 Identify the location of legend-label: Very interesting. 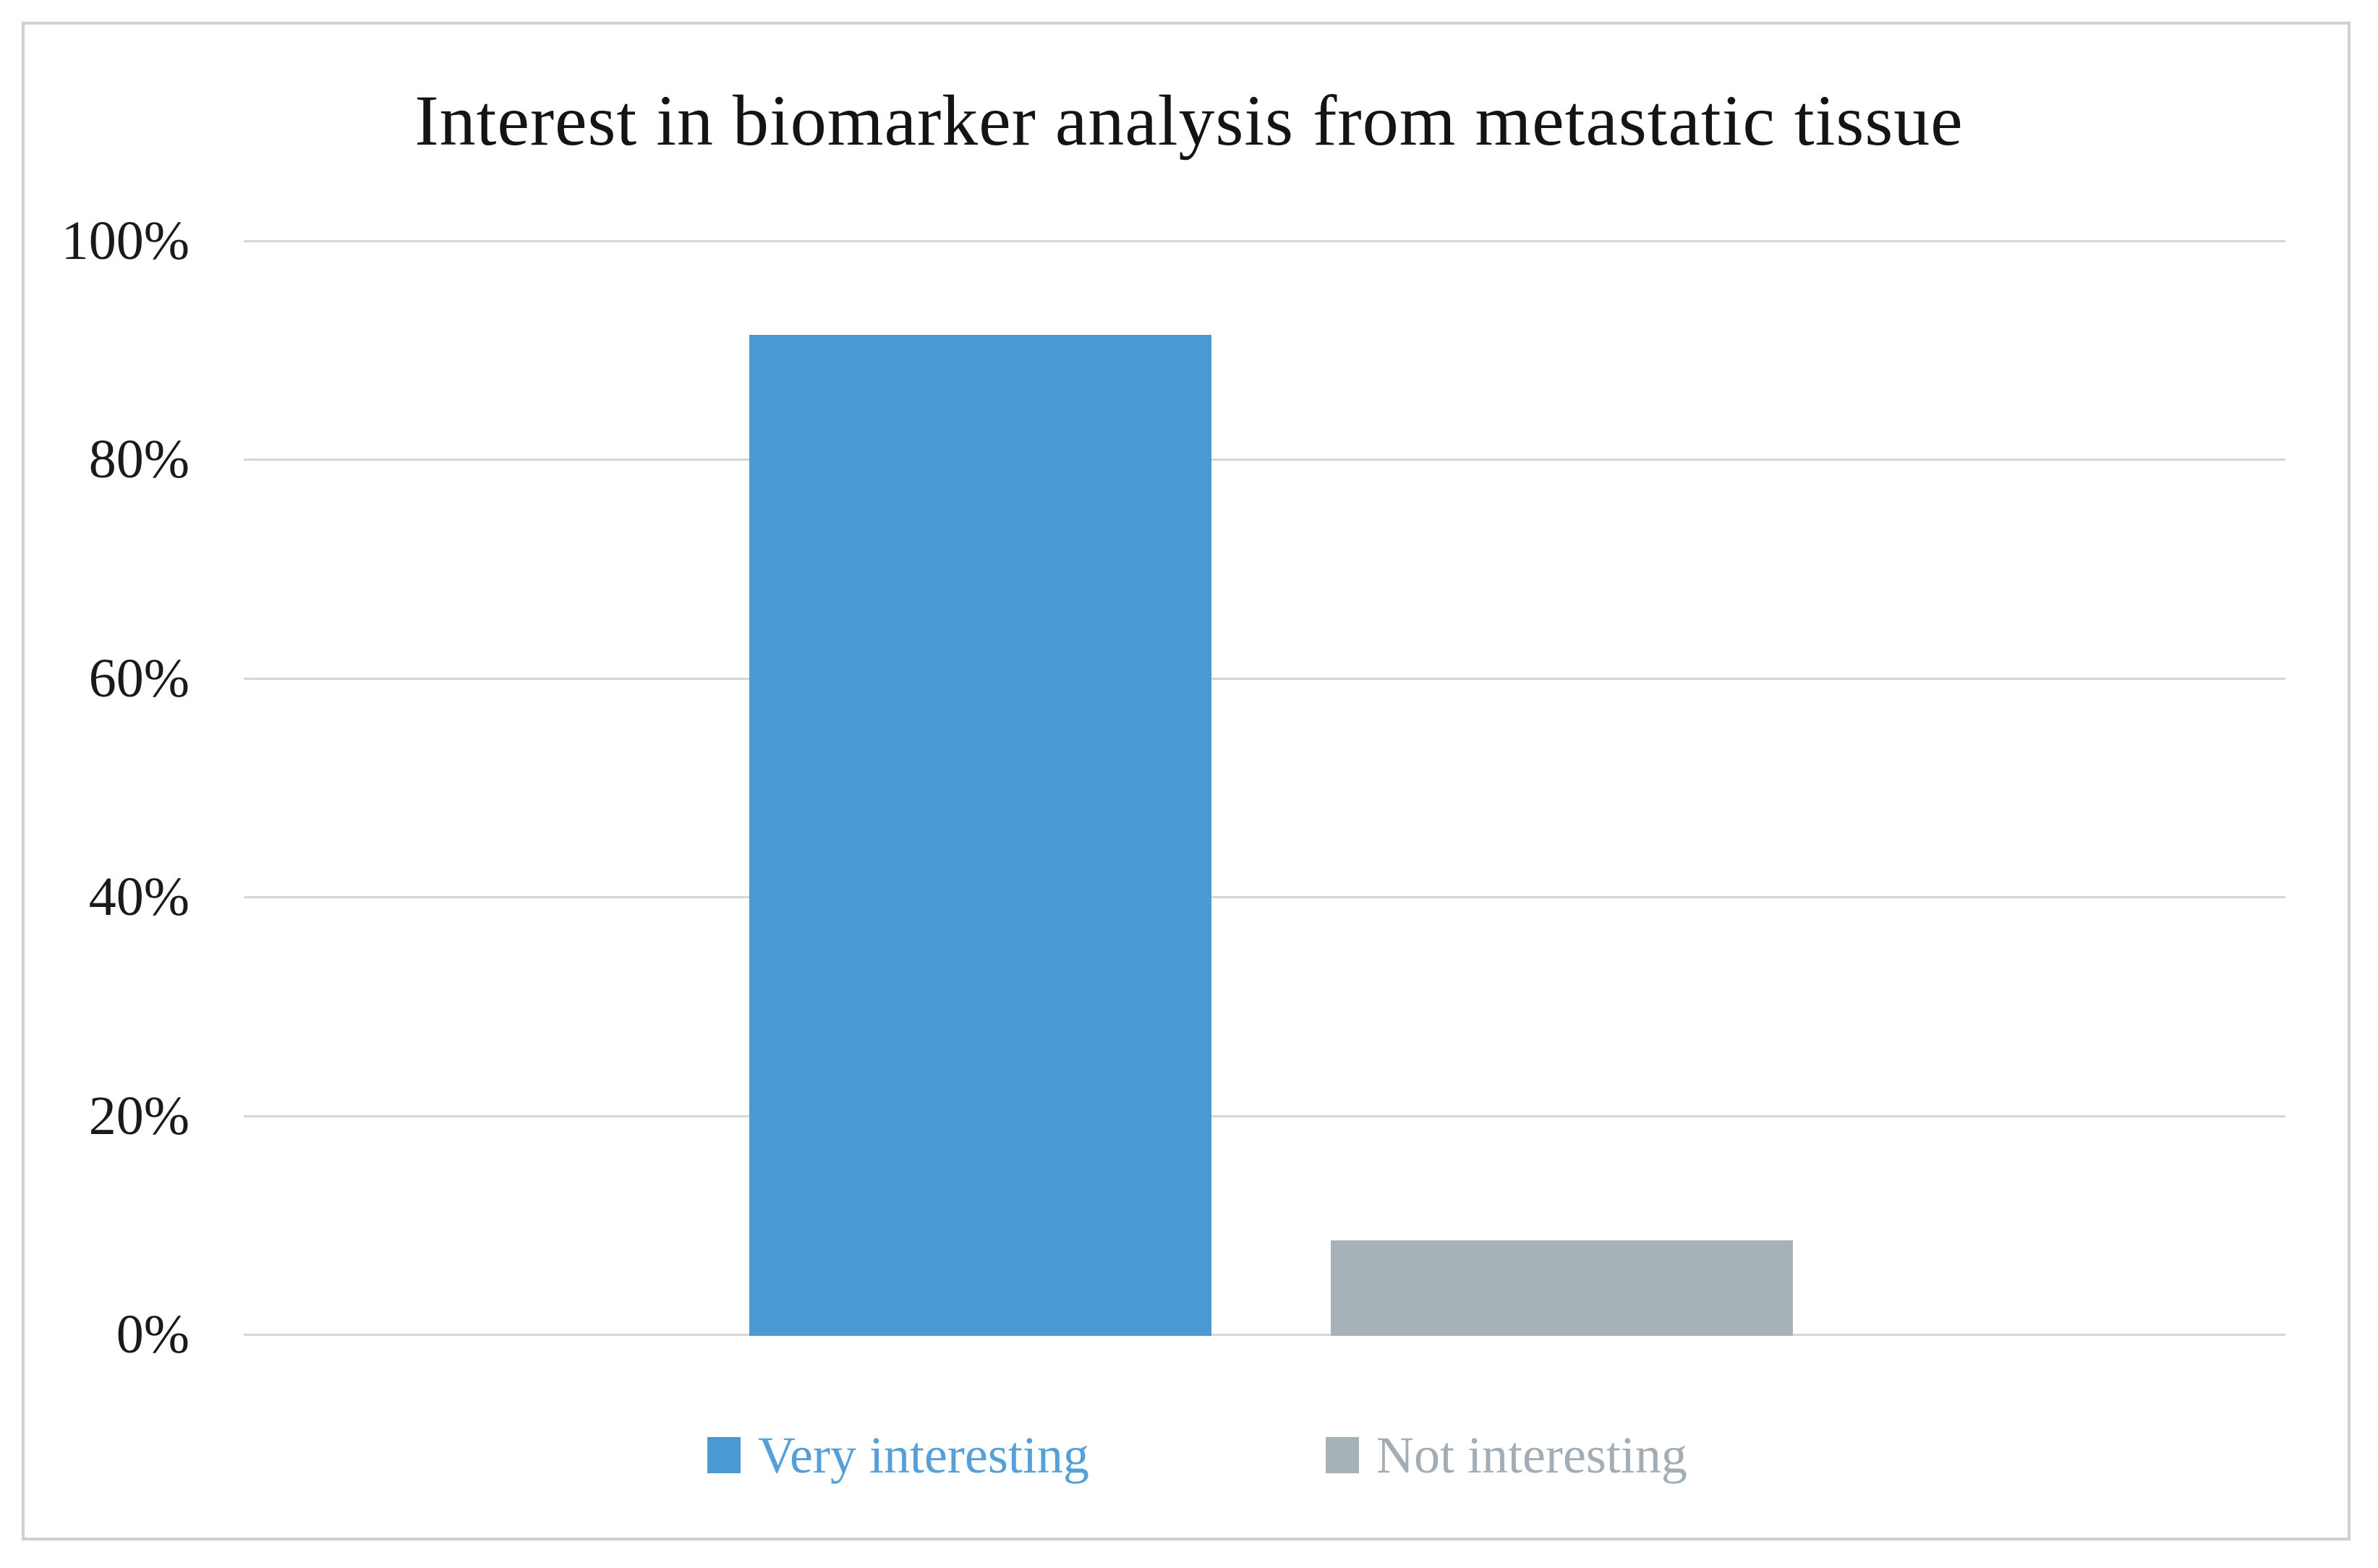
(924, 1455).